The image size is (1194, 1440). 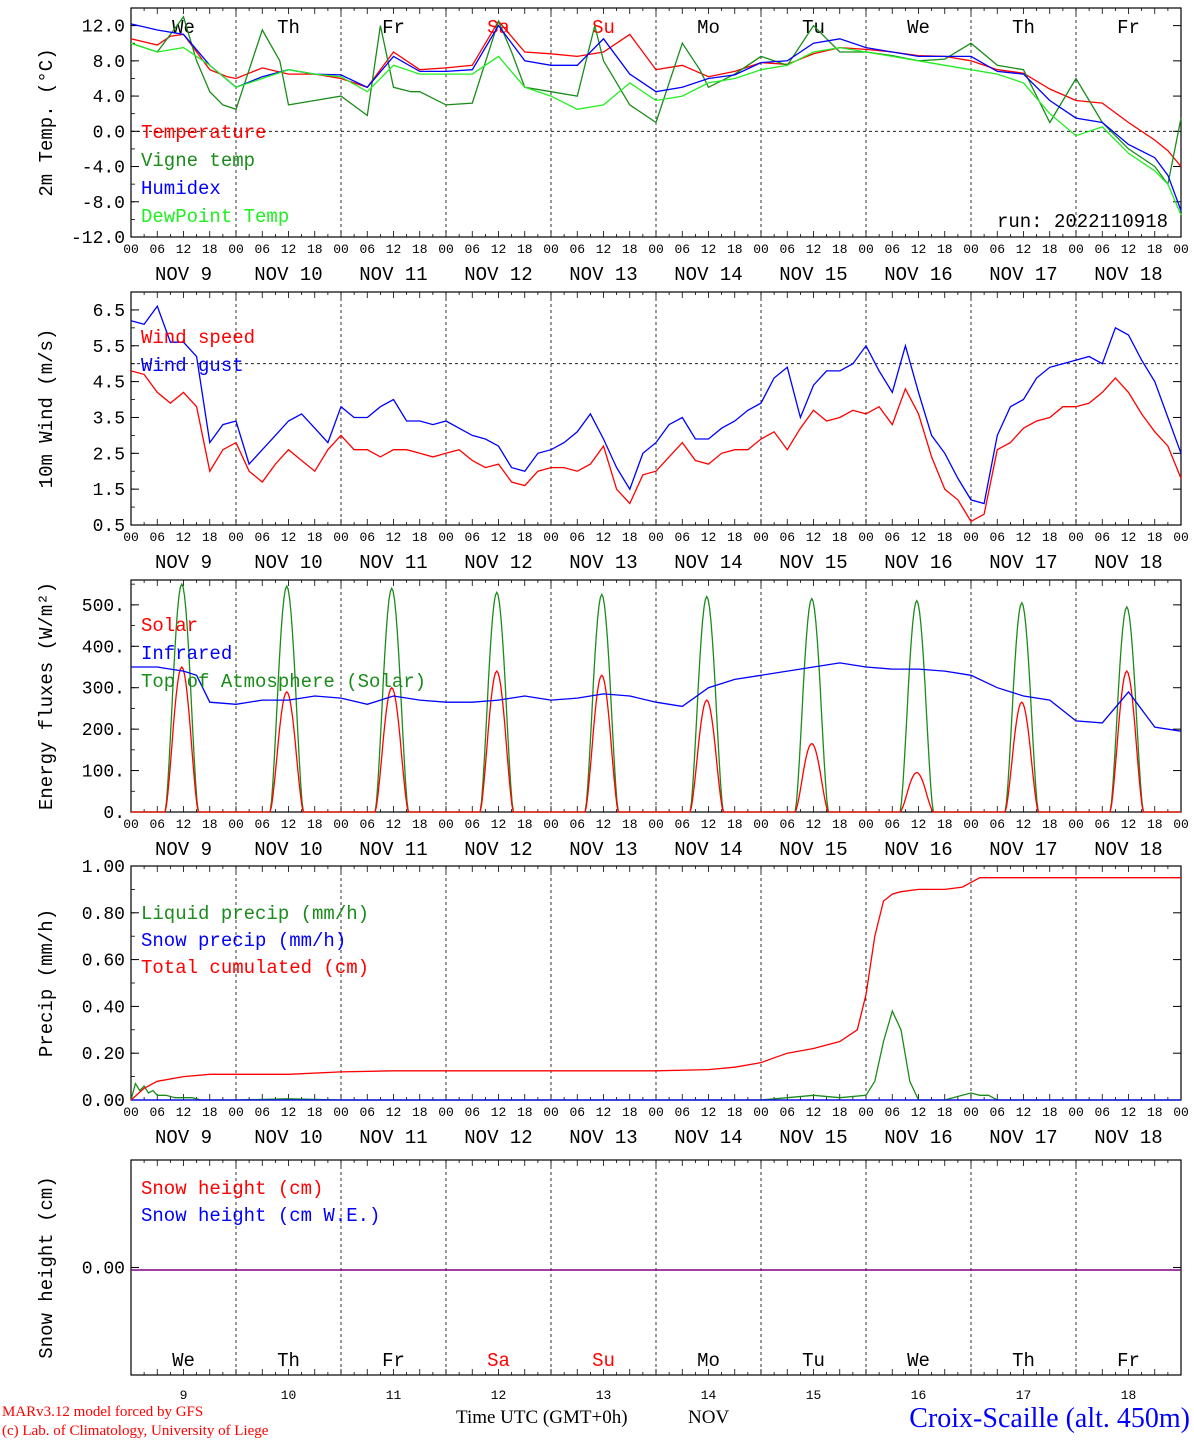 I want to click on run-label: run: 2022110918, so click(x=1082, y=222).